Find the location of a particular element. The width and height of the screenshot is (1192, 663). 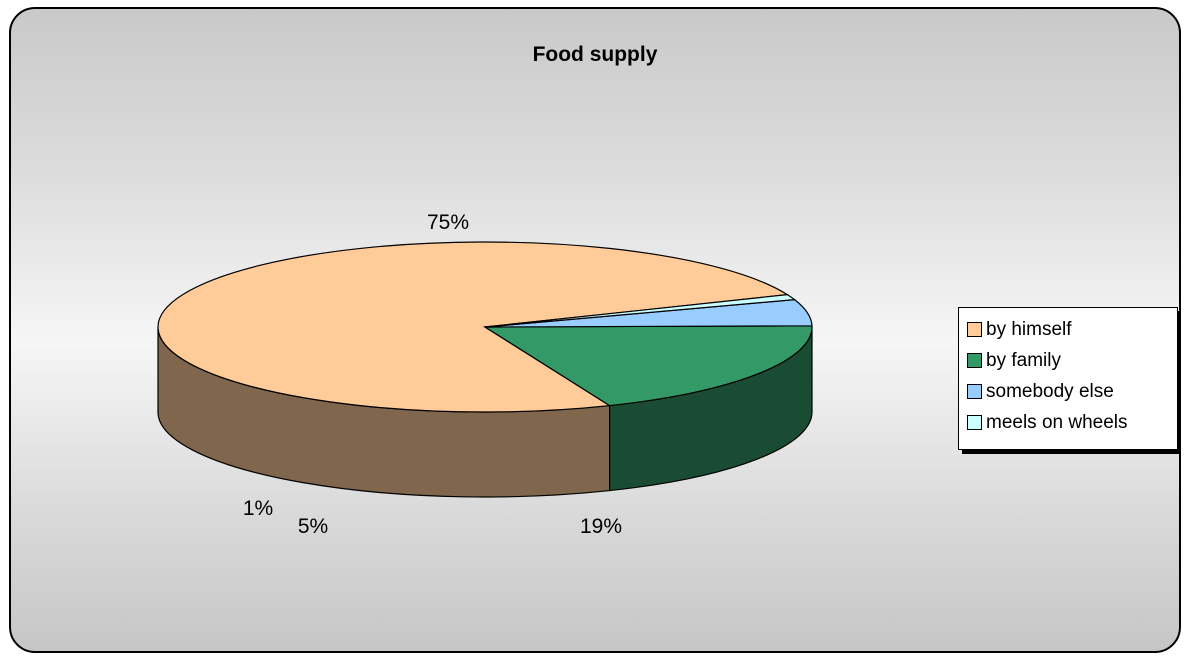

legend-label: by himself is located at coordinates (1029, 329).